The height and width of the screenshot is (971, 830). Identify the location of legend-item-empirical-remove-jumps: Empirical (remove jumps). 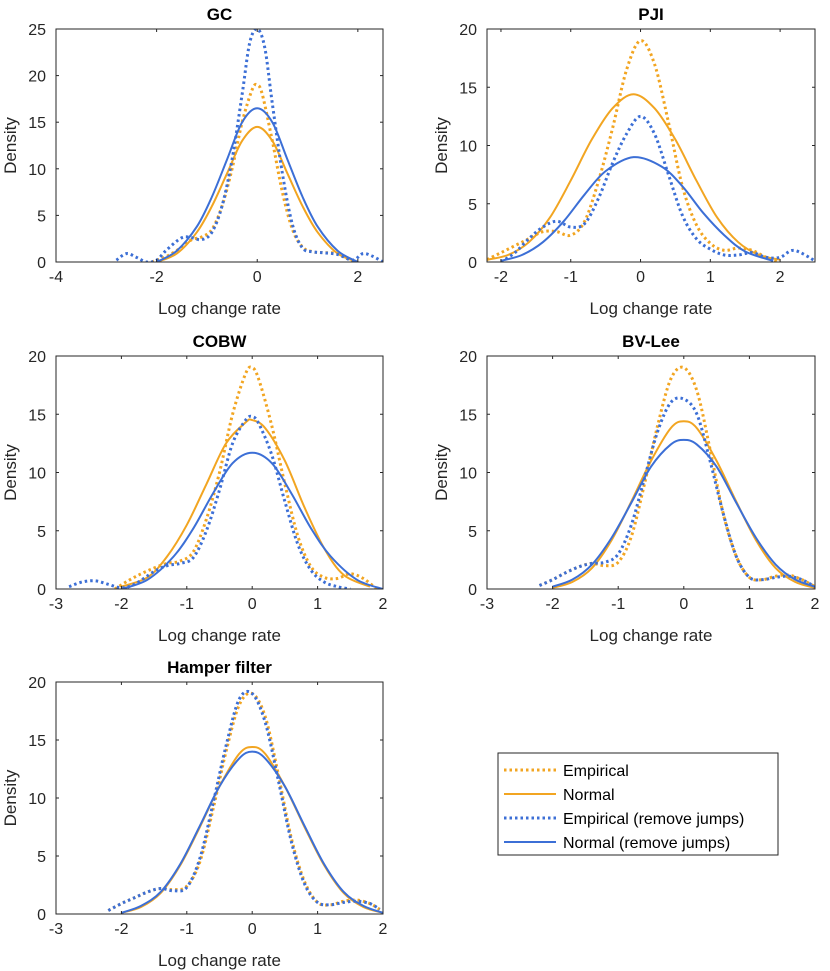
(624, 819).